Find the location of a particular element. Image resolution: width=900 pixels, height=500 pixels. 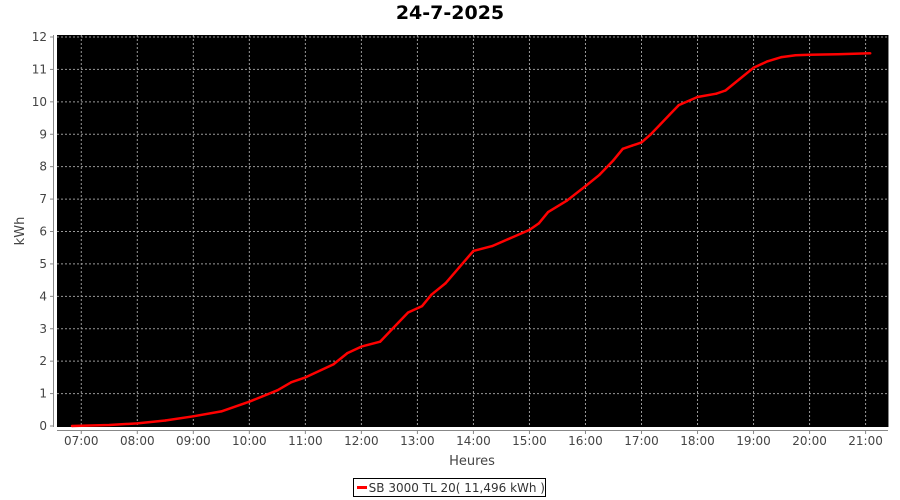

x-tick-label: 10:00 is located at coordinates (249, 441).